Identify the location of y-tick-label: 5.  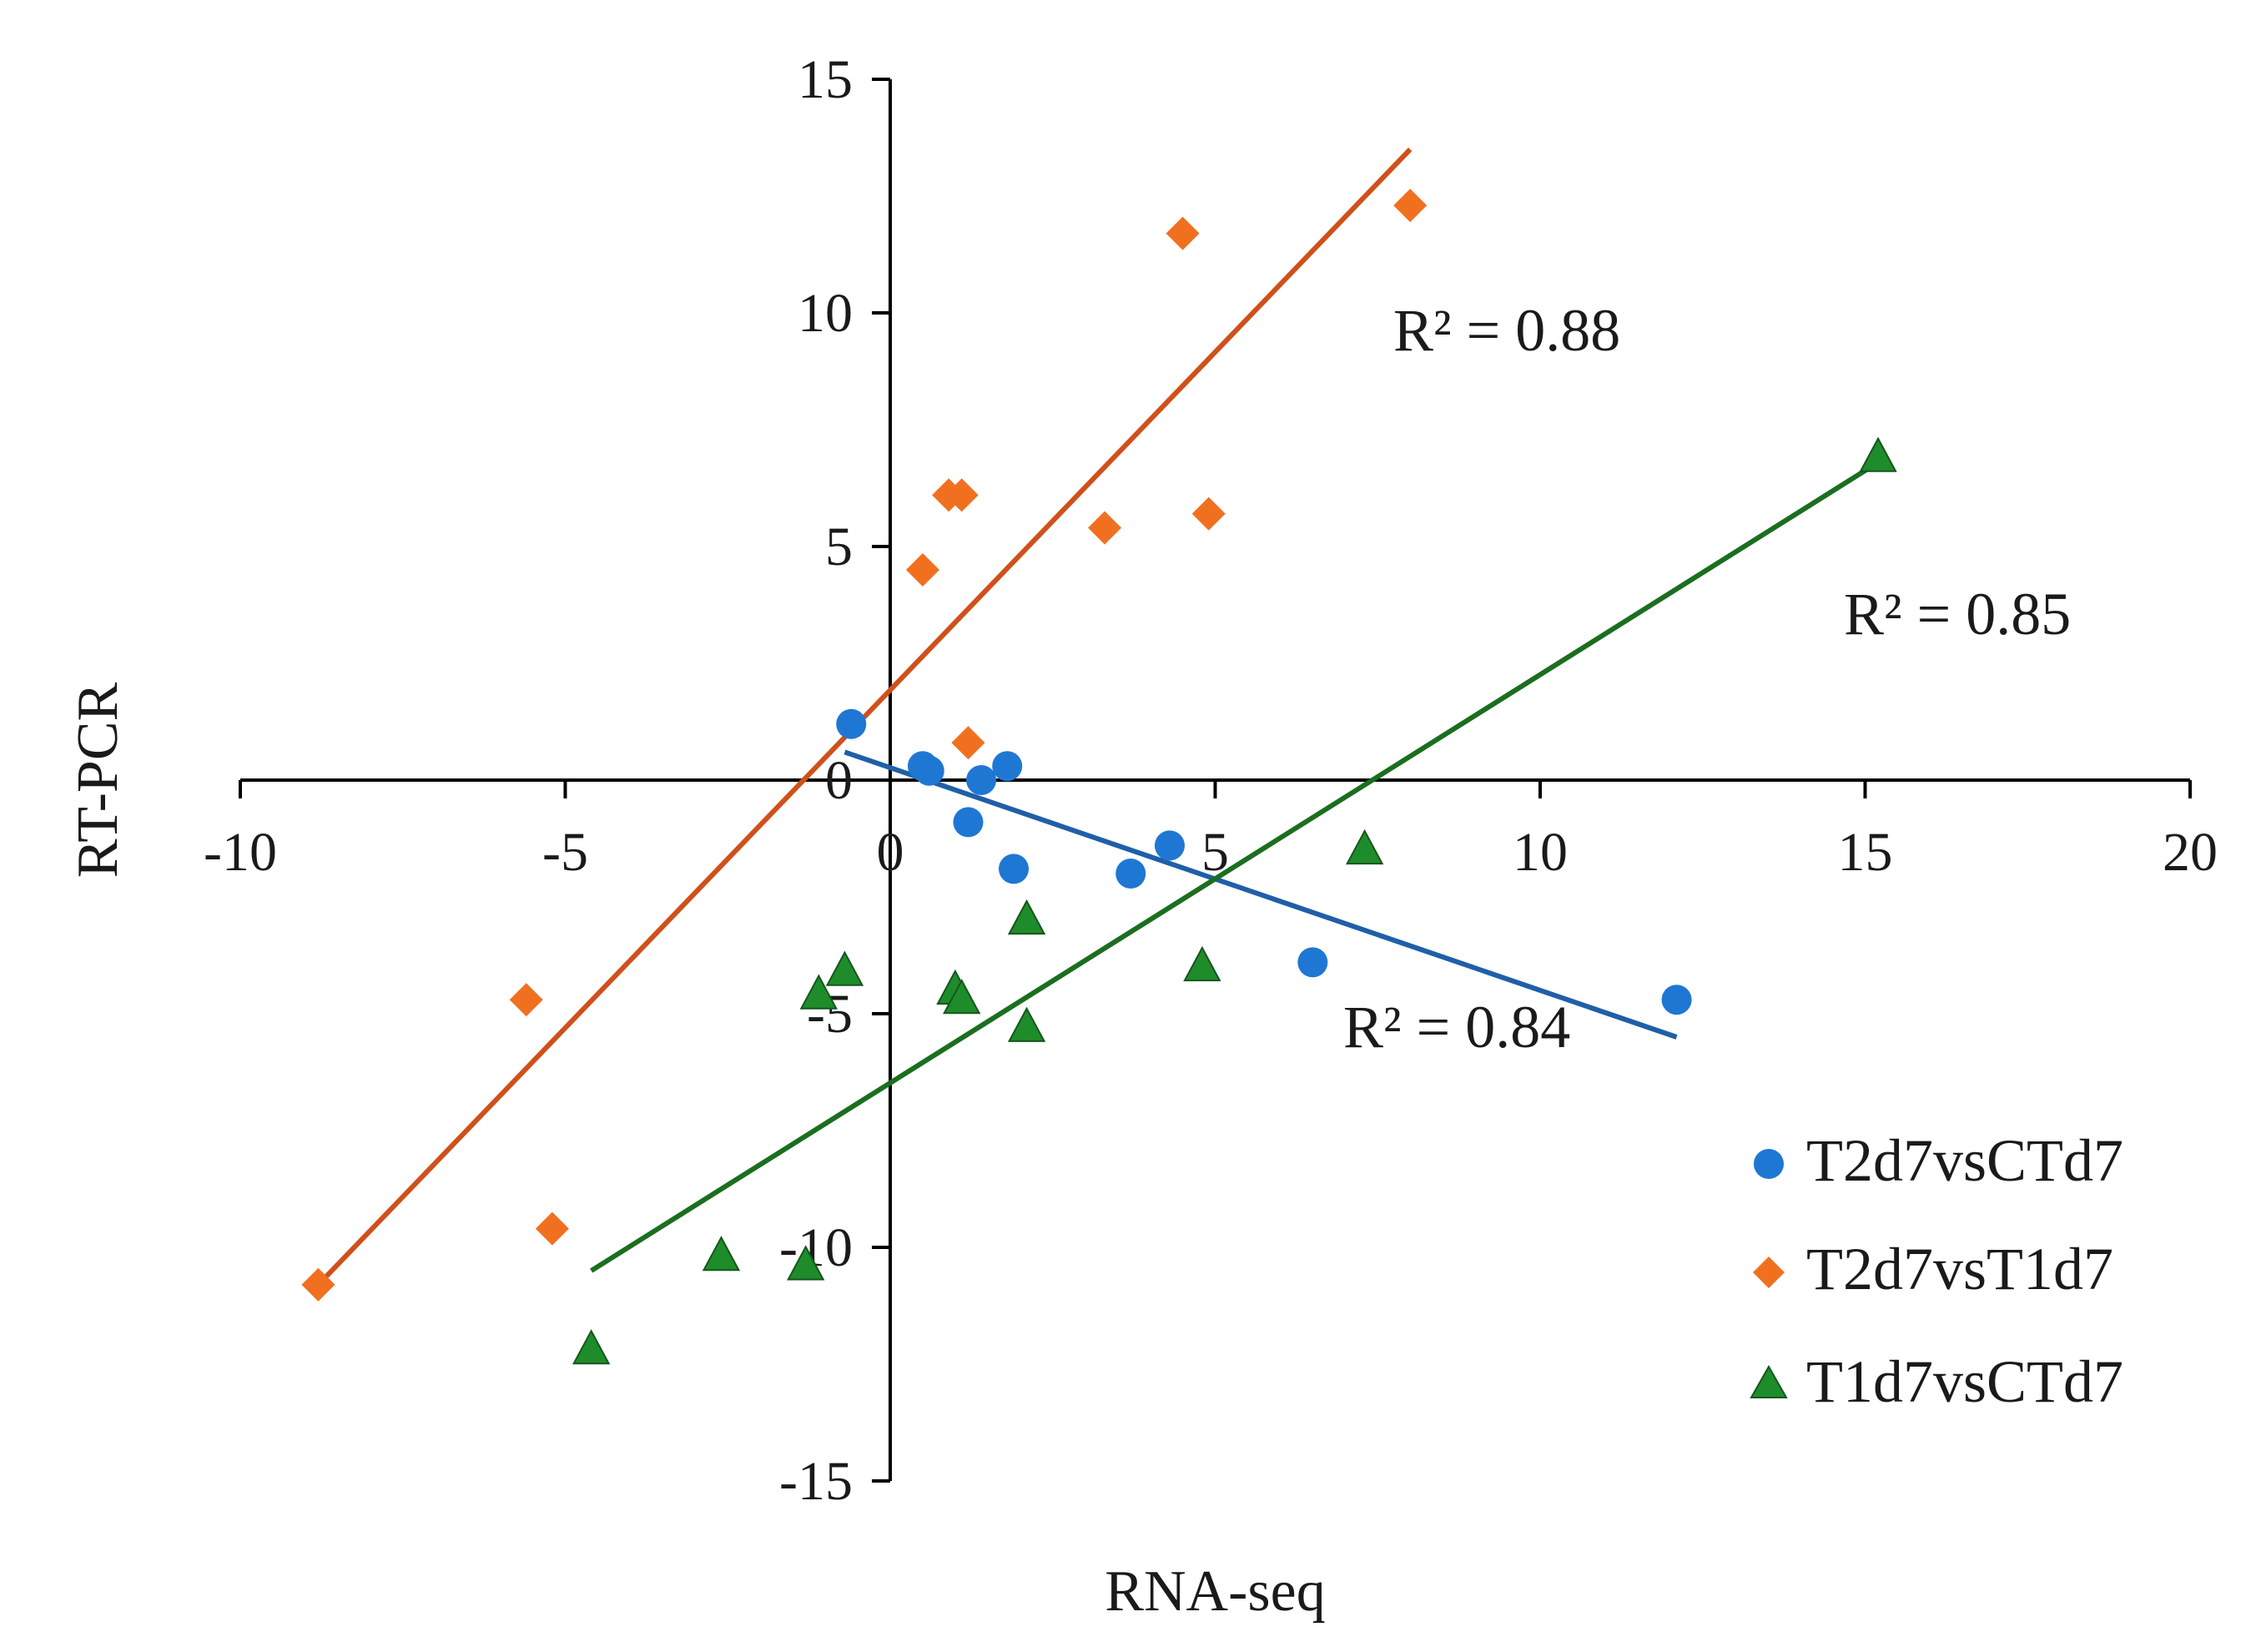
(839, 547).